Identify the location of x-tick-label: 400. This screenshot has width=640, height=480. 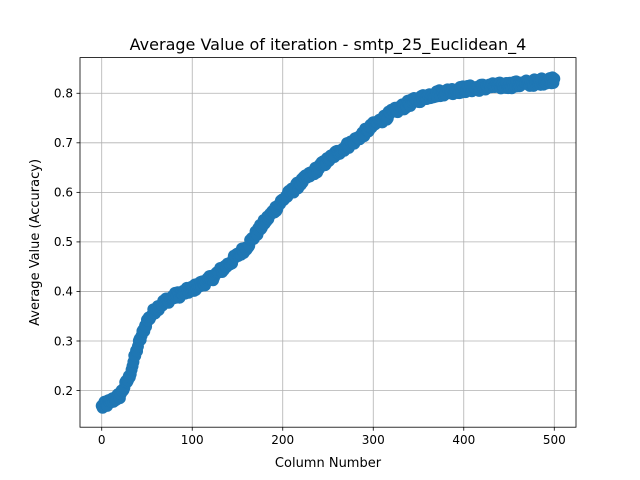
(463, 440).